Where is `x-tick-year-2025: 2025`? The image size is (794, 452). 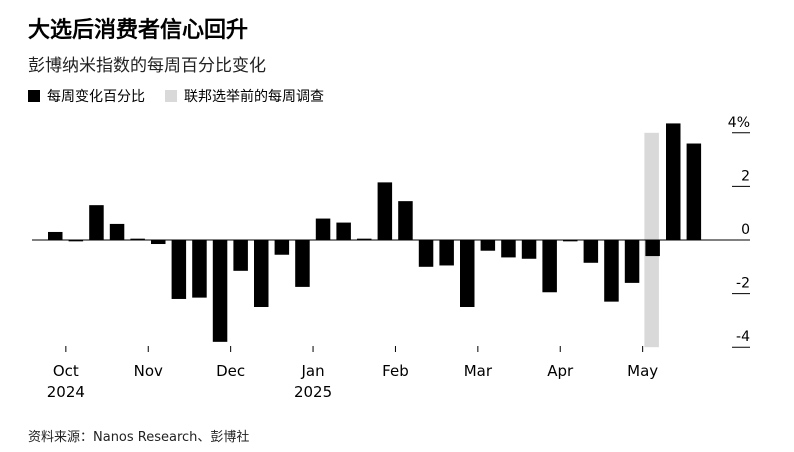 x-tick-year-2025: 2025 is located at coordinates (313, 392).